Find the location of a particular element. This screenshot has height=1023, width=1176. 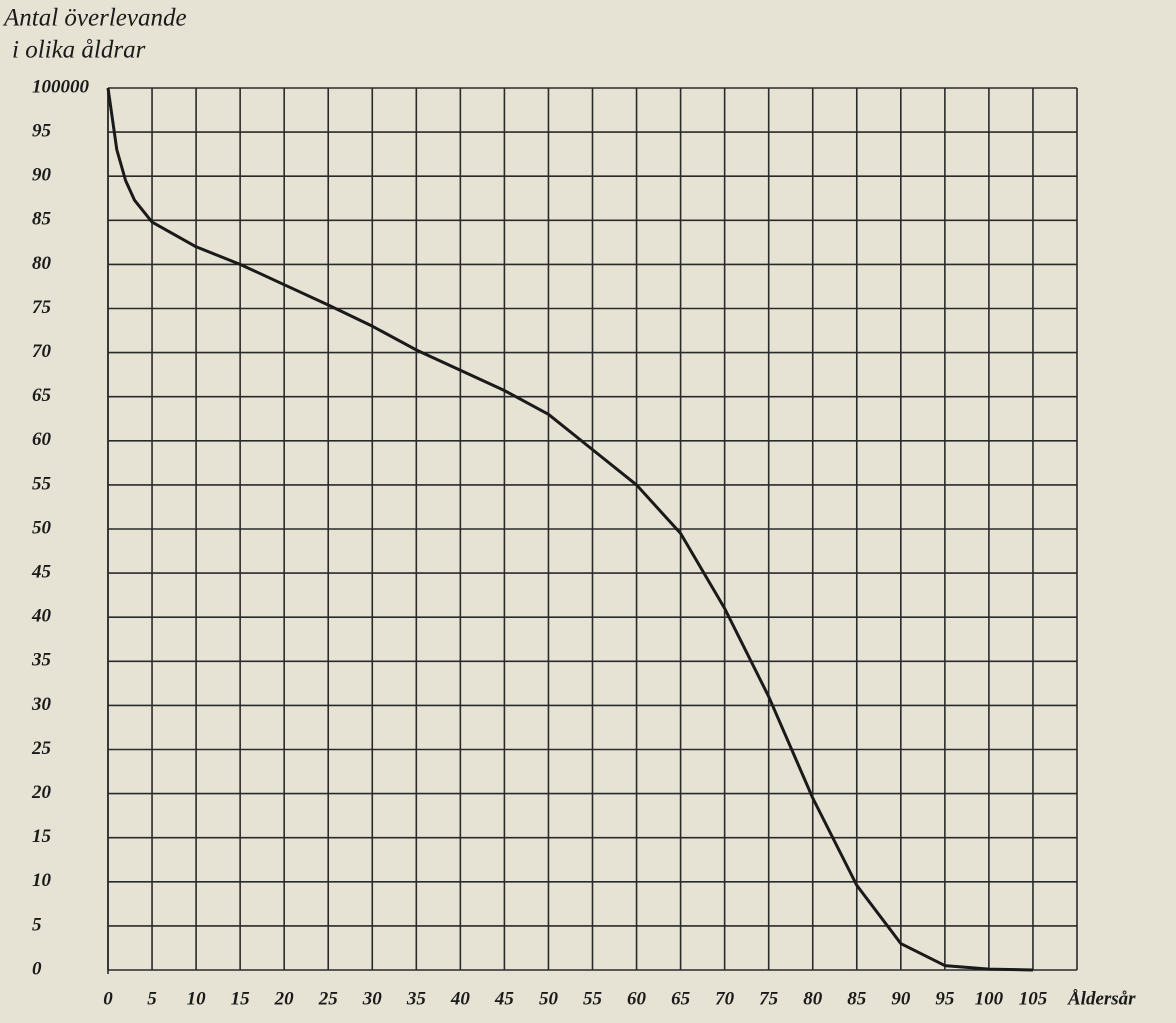

x-tick-label: 70 is located at coordinates (725, 998).